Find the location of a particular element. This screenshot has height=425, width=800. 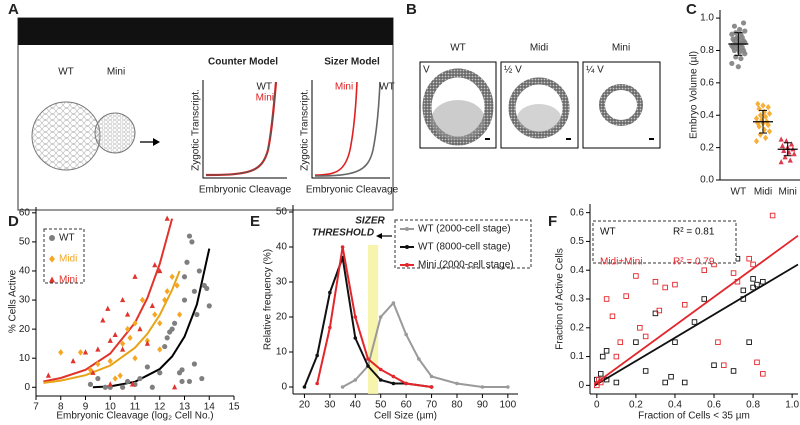

y-tick-label: 0.0 is located at coordinates (707, 180).